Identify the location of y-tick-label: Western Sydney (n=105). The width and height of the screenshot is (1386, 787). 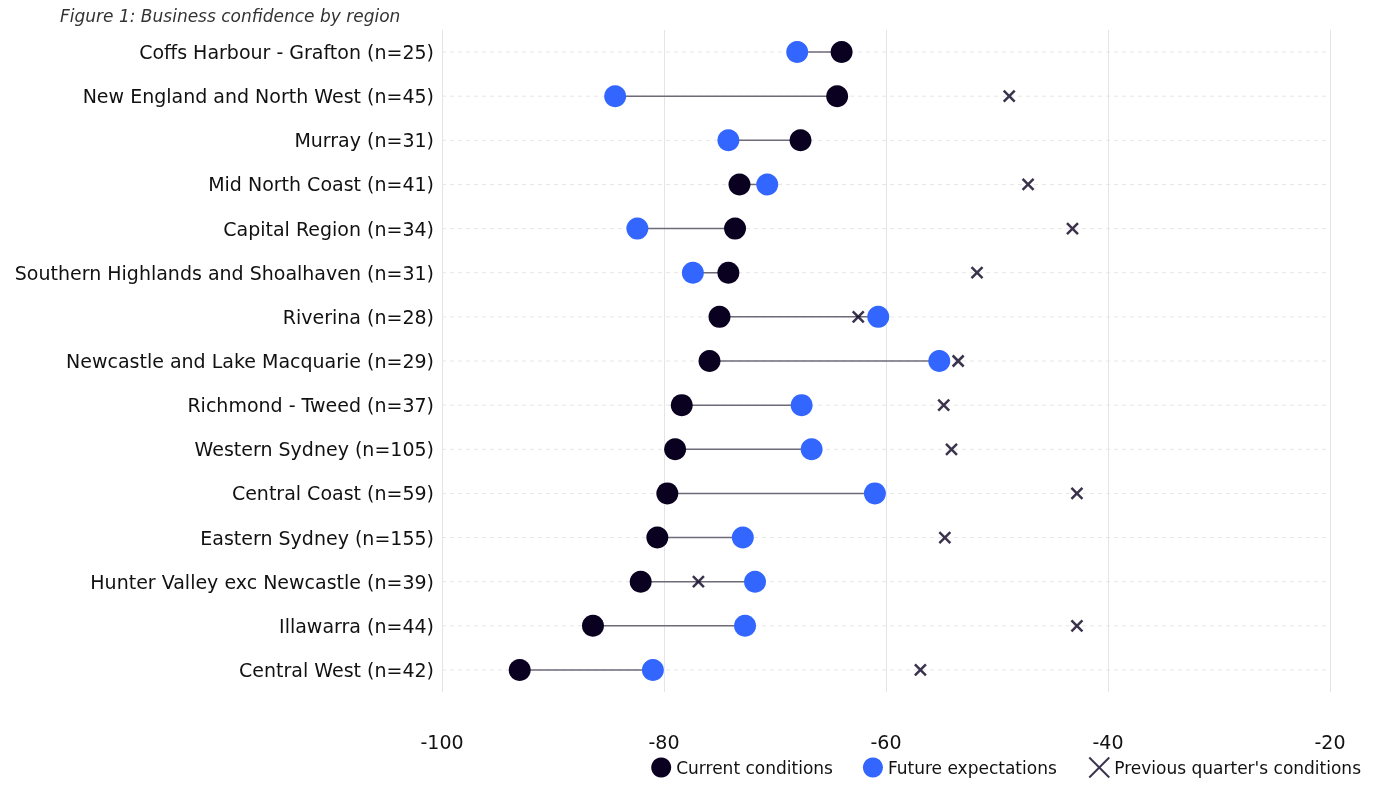
(314, 449).